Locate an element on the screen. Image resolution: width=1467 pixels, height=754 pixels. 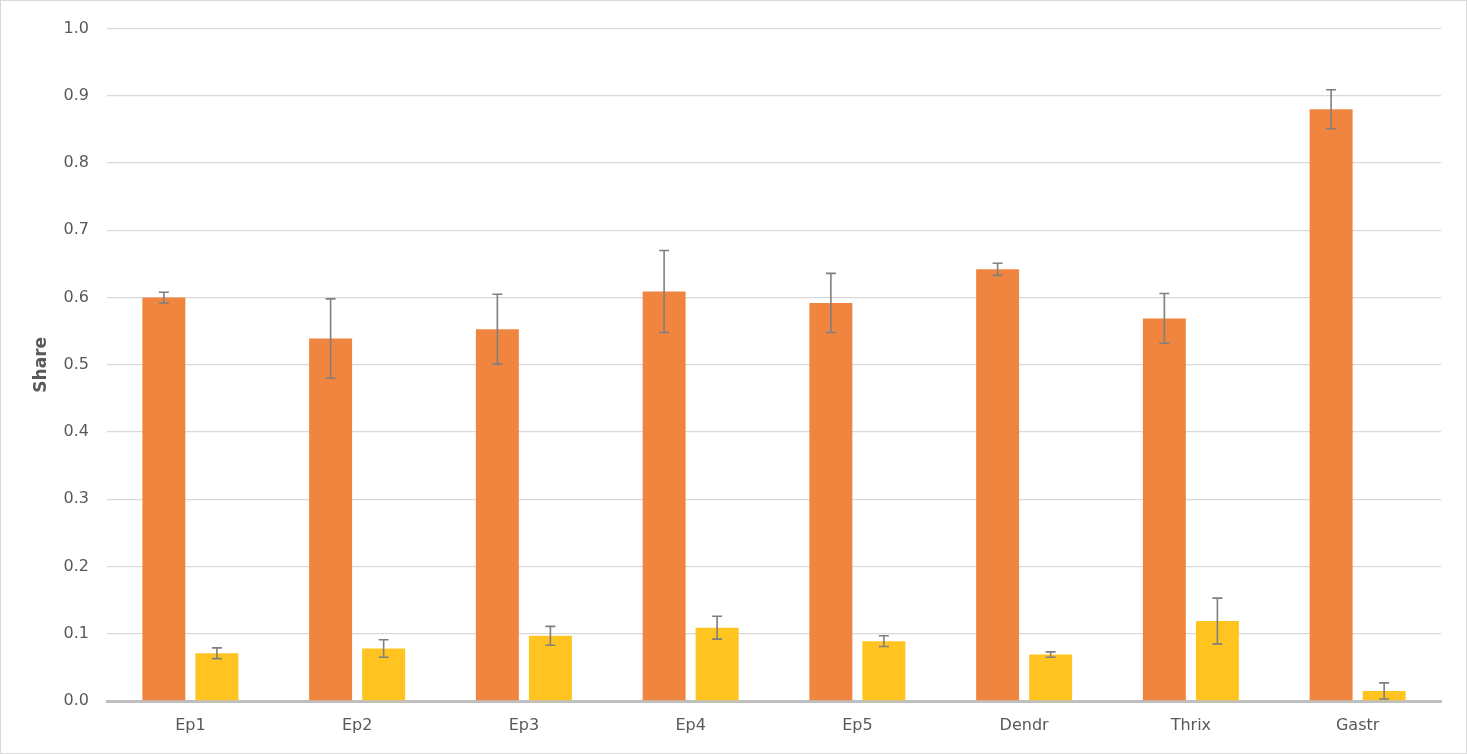
y-tick-label: 0.2 is located at coordinates (76, 565).